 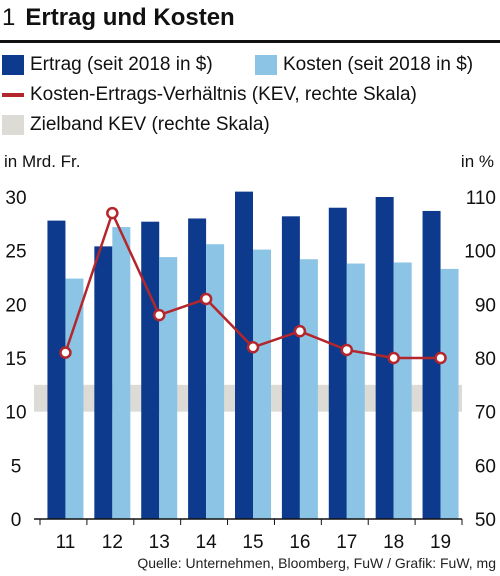 I want to click on x-tick-label: 14, so click(x=207, y=542).